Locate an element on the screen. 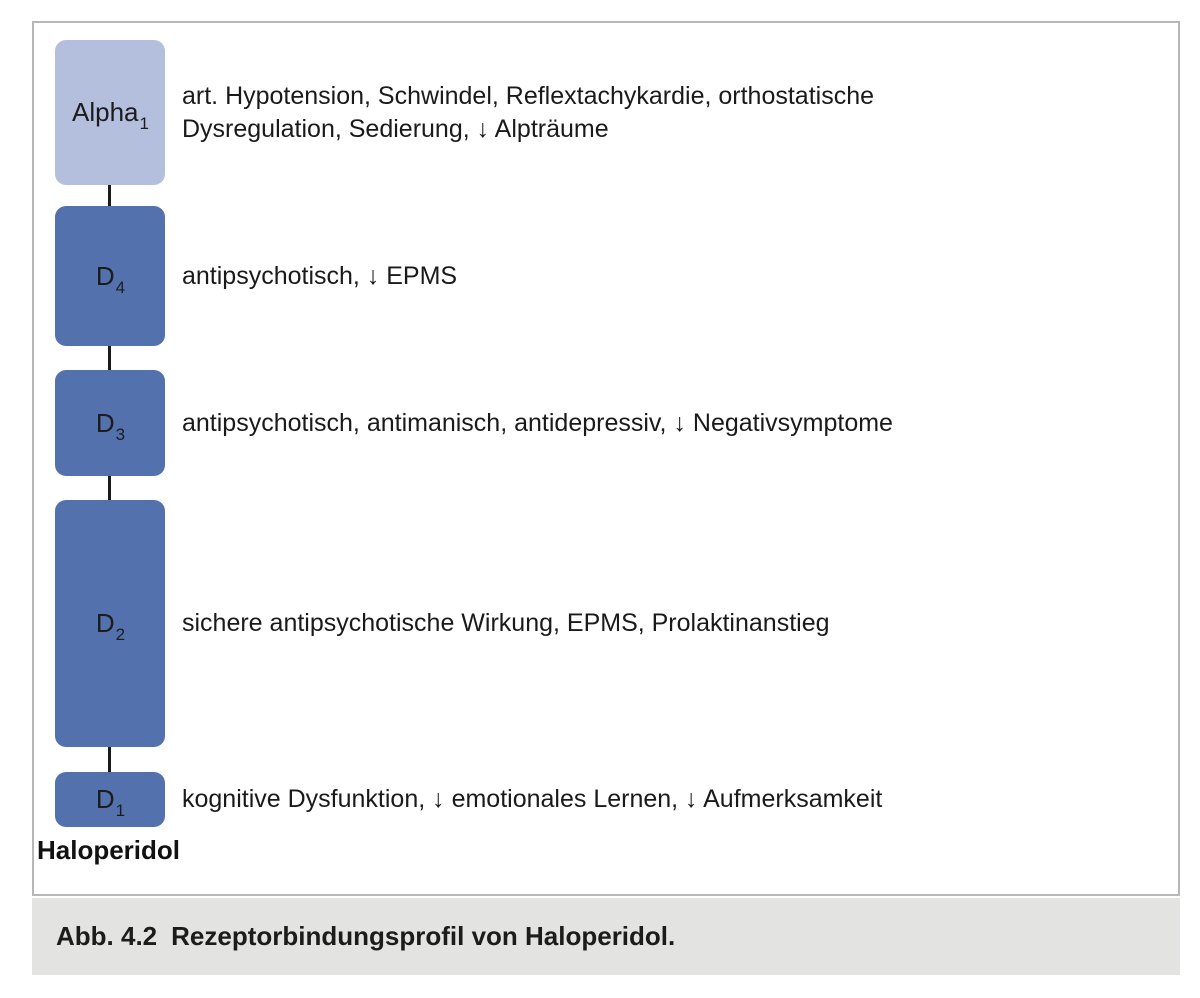 This screenshot has width=1200, height=998. drug-label: Haloperidol is located at coordinates (109, 850).